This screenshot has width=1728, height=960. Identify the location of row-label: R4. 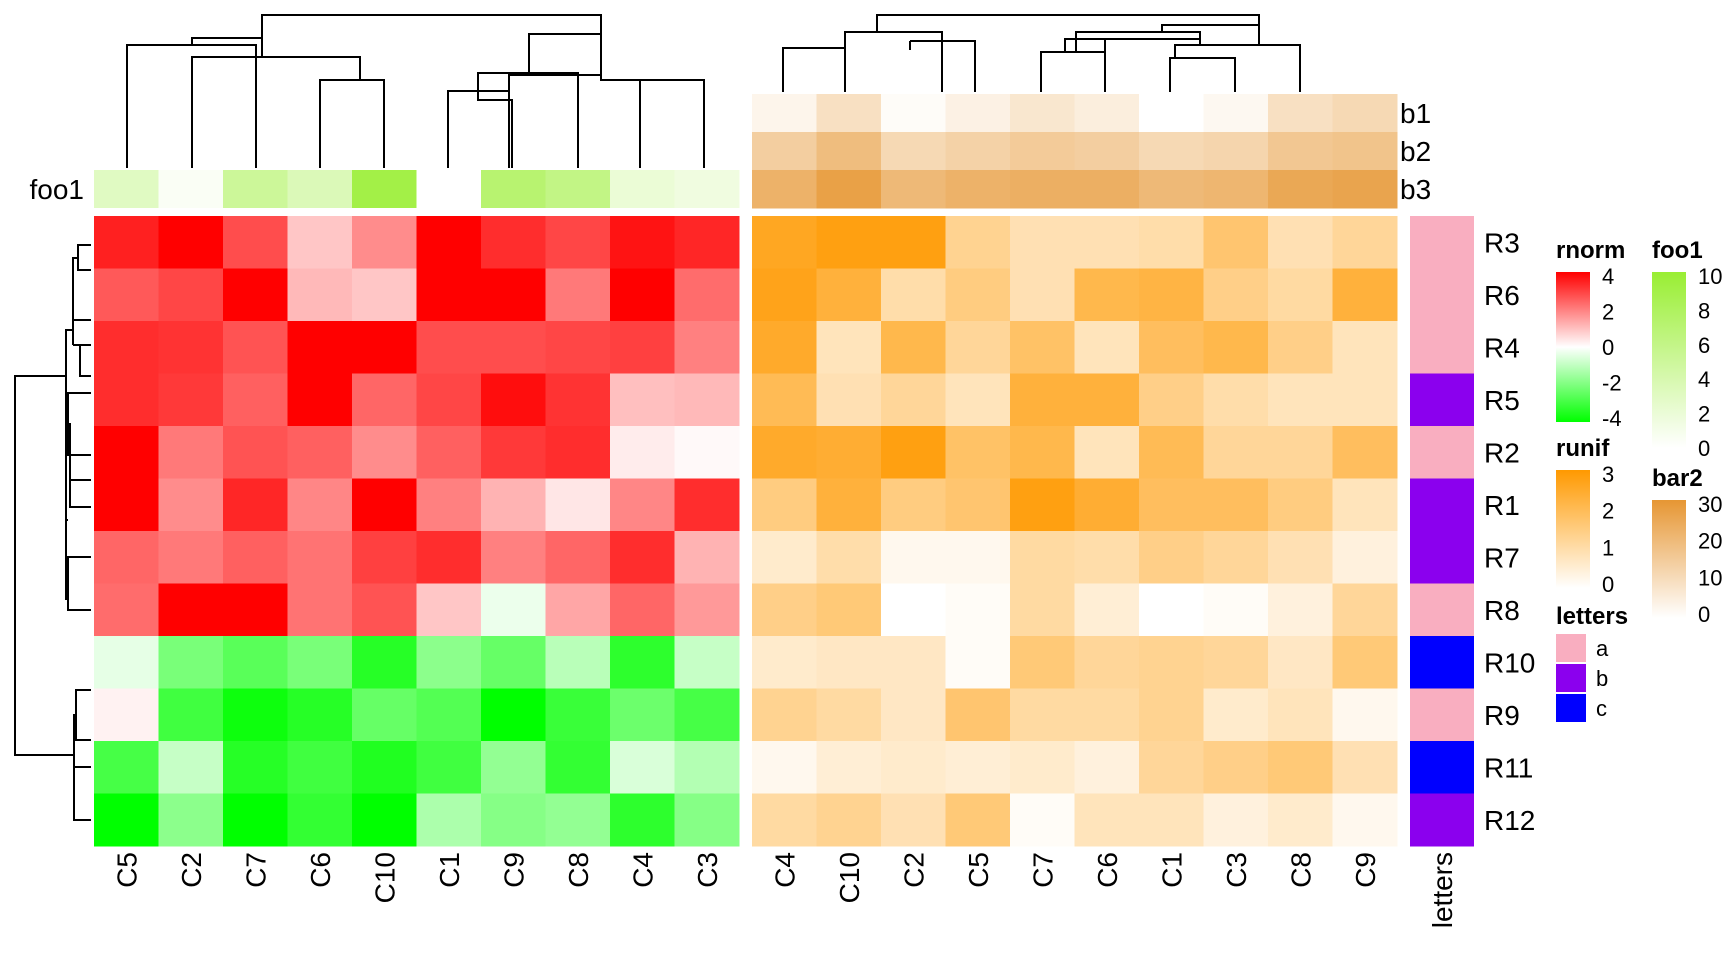
(1502, 347).